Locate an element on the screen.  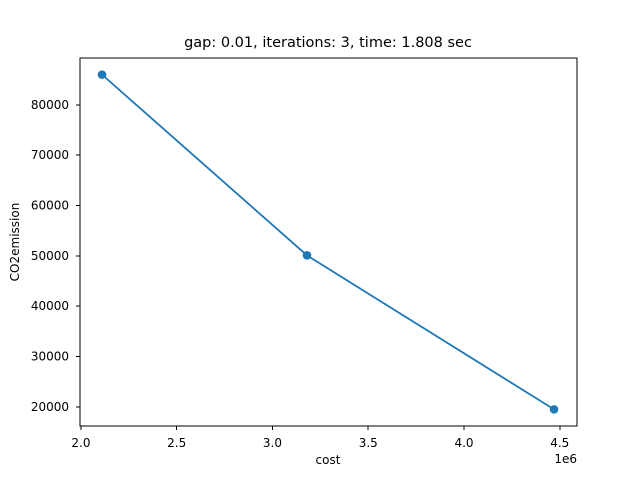
x-axis-offset-label: 1e6 is located at coordinates (565, 459).